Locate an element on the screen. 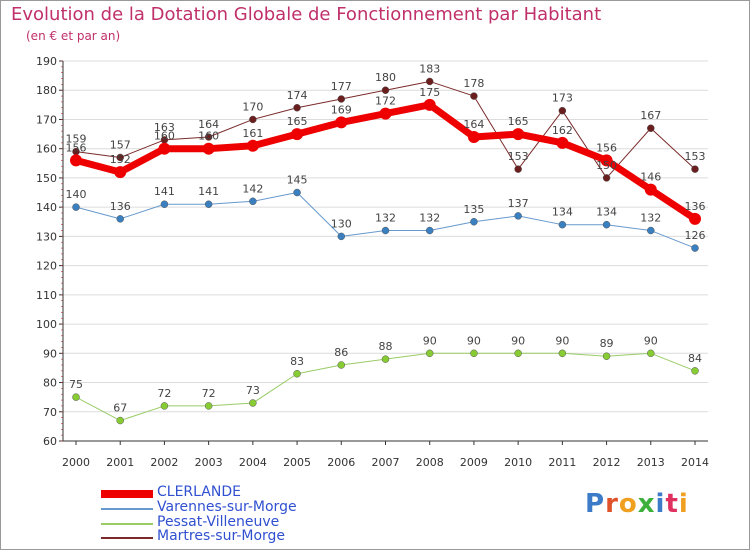  legend-swatch-martres is located at coordinates (127, 538).